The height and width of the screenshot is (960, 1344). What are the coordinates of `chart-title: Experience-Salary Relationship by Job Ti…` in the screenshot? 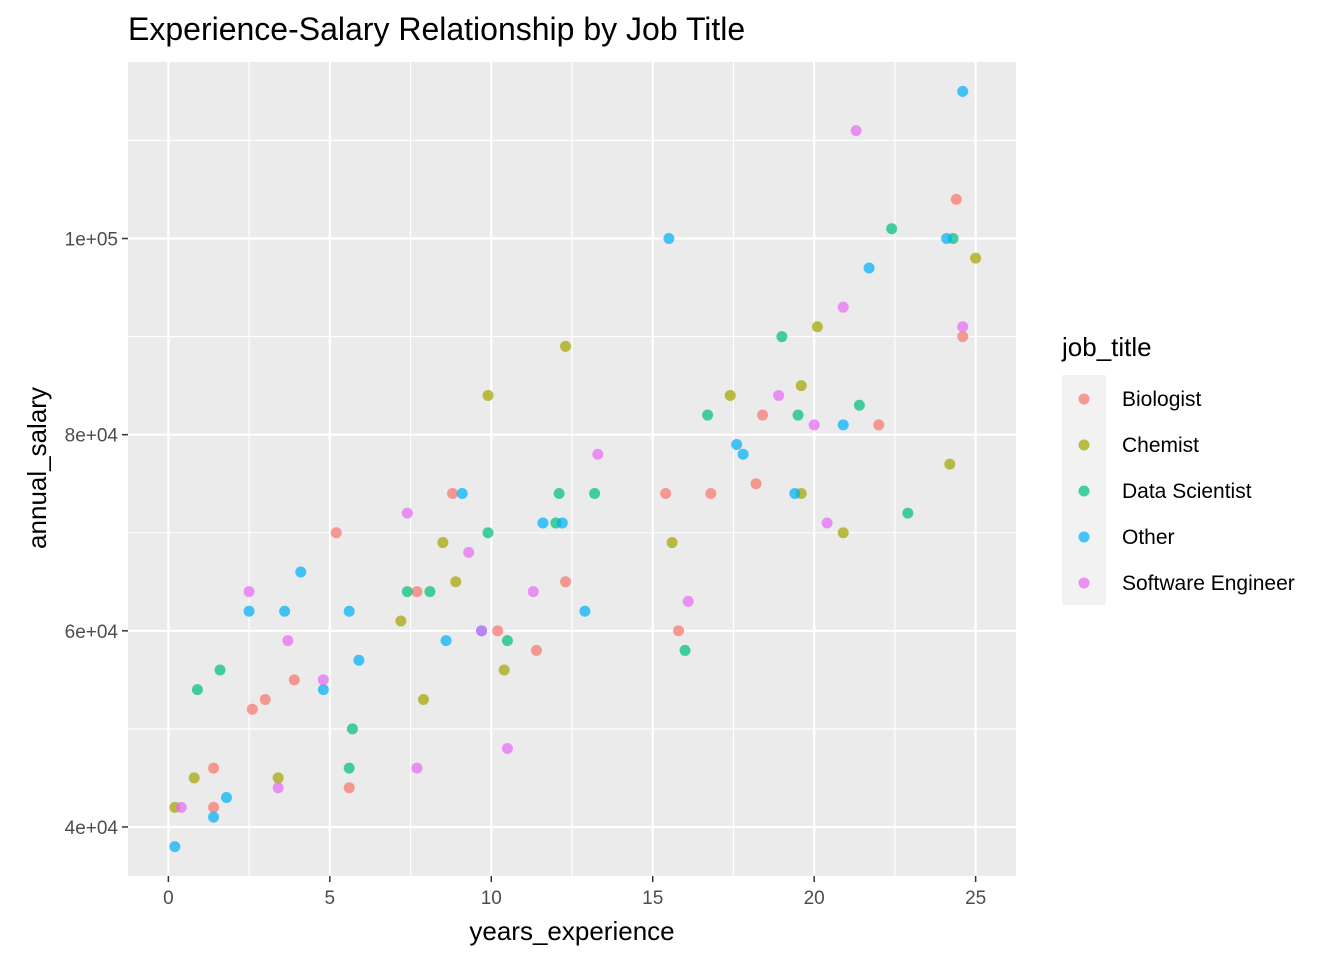 It's located at (436, 29).